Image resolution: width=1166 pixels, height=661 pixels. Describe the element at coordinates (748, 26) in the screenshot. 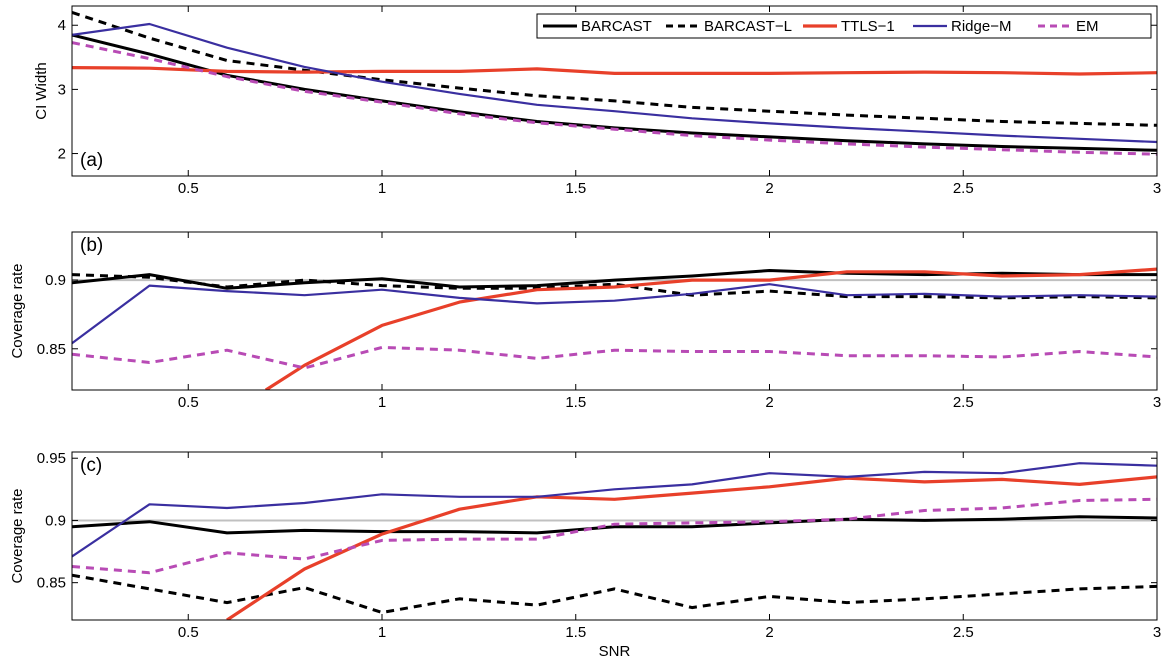

I see `legend-label: BARCAST−L` at that location.